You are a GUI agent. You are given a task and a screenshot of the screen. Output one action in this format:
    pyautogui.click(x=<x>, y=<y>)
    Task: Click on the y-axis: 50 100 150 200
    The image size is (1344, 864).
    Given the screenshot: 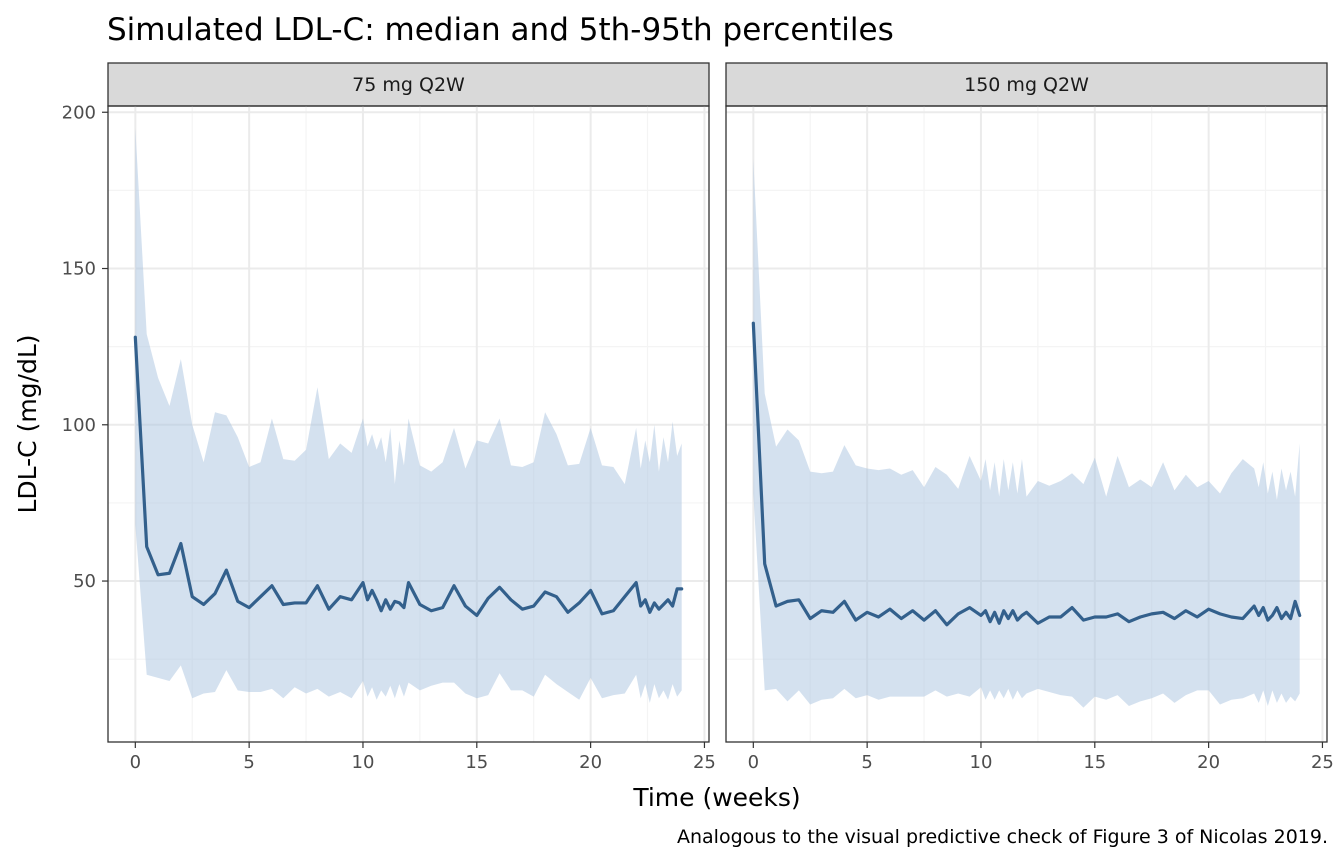 What is the action you would take?
    pyautogui.click(x=85, y=347)
    